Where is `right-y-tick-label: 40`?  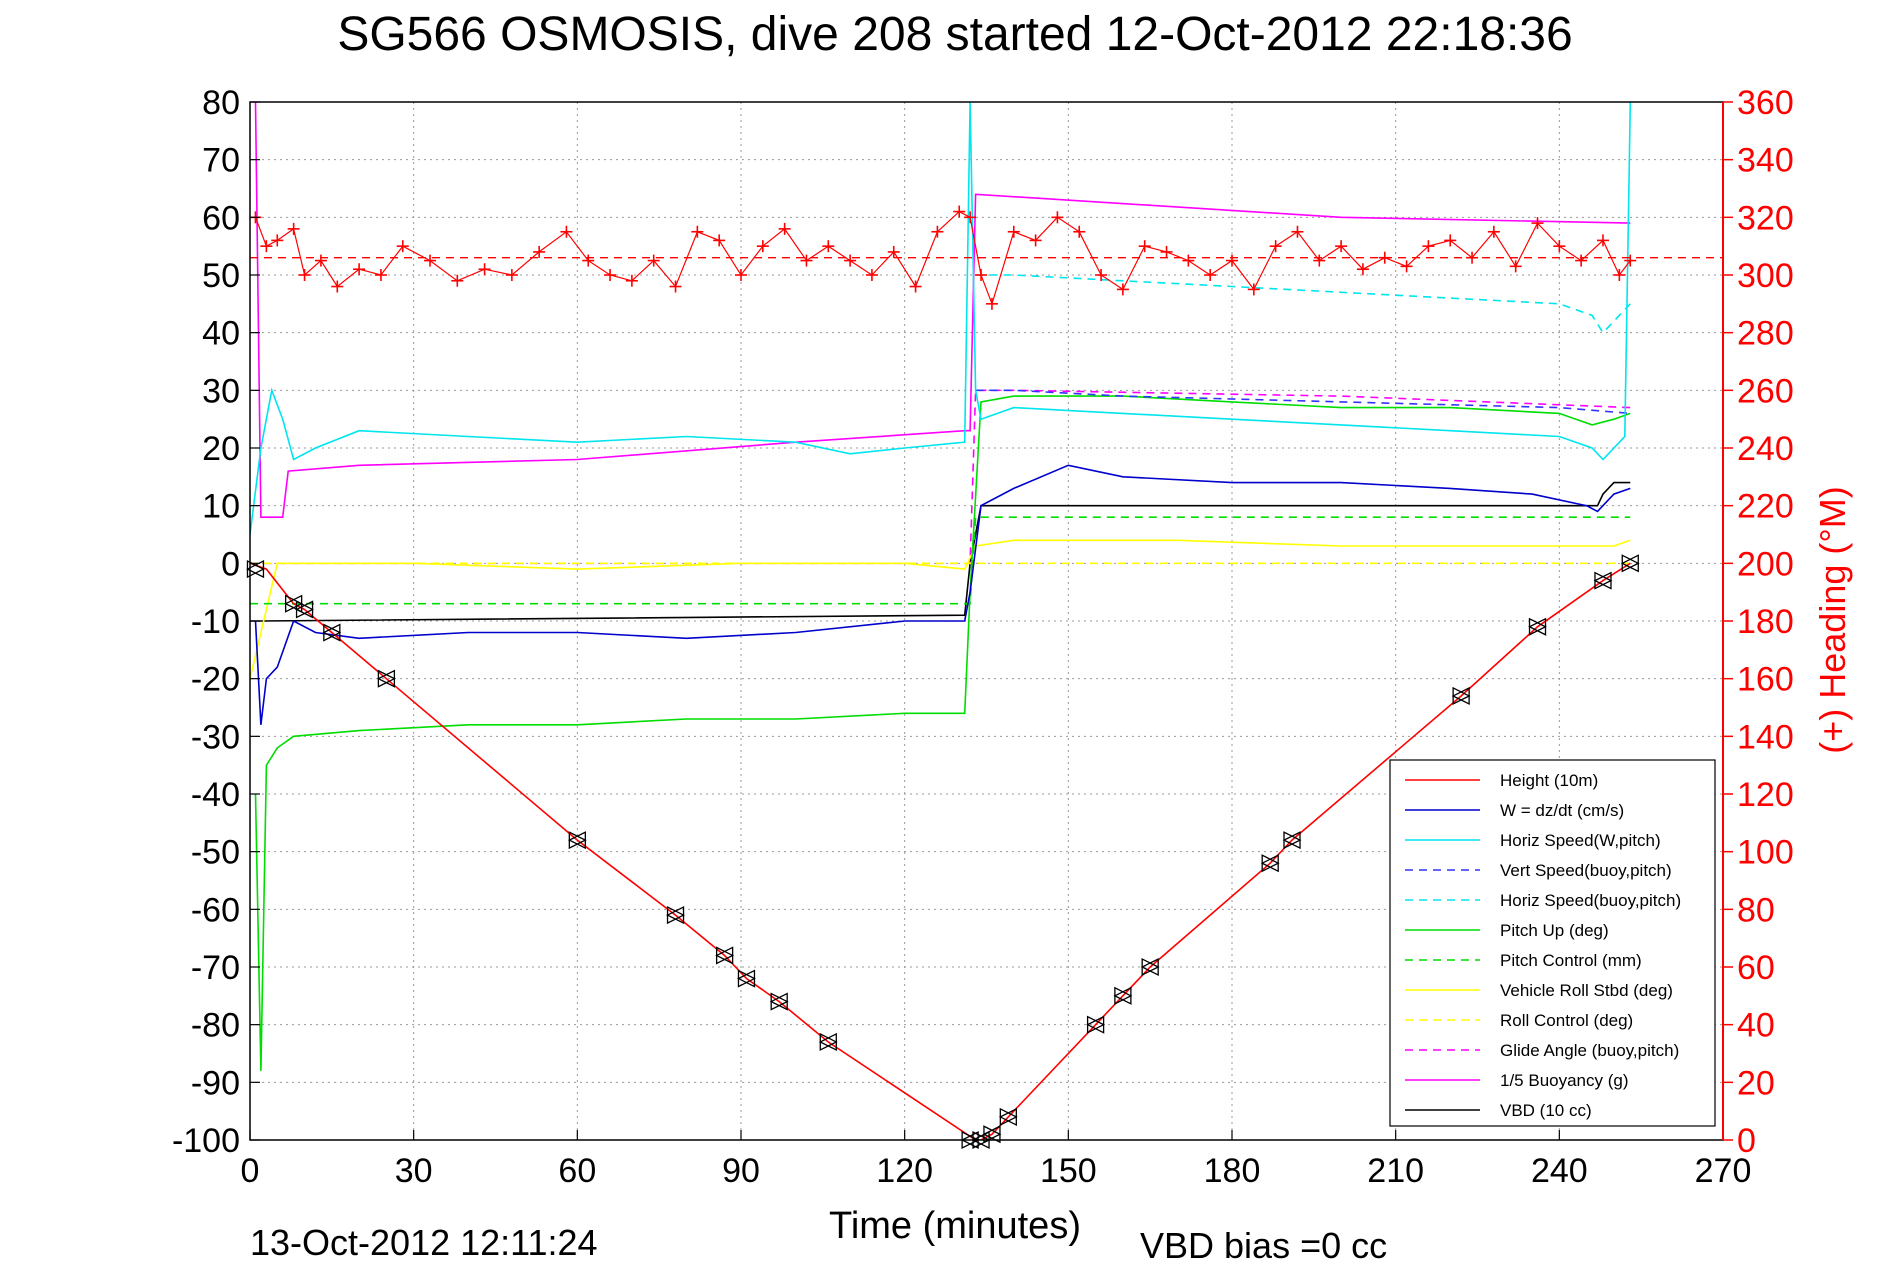
right-y-tick-label: 40 is located at coordinates (1756, 1026).